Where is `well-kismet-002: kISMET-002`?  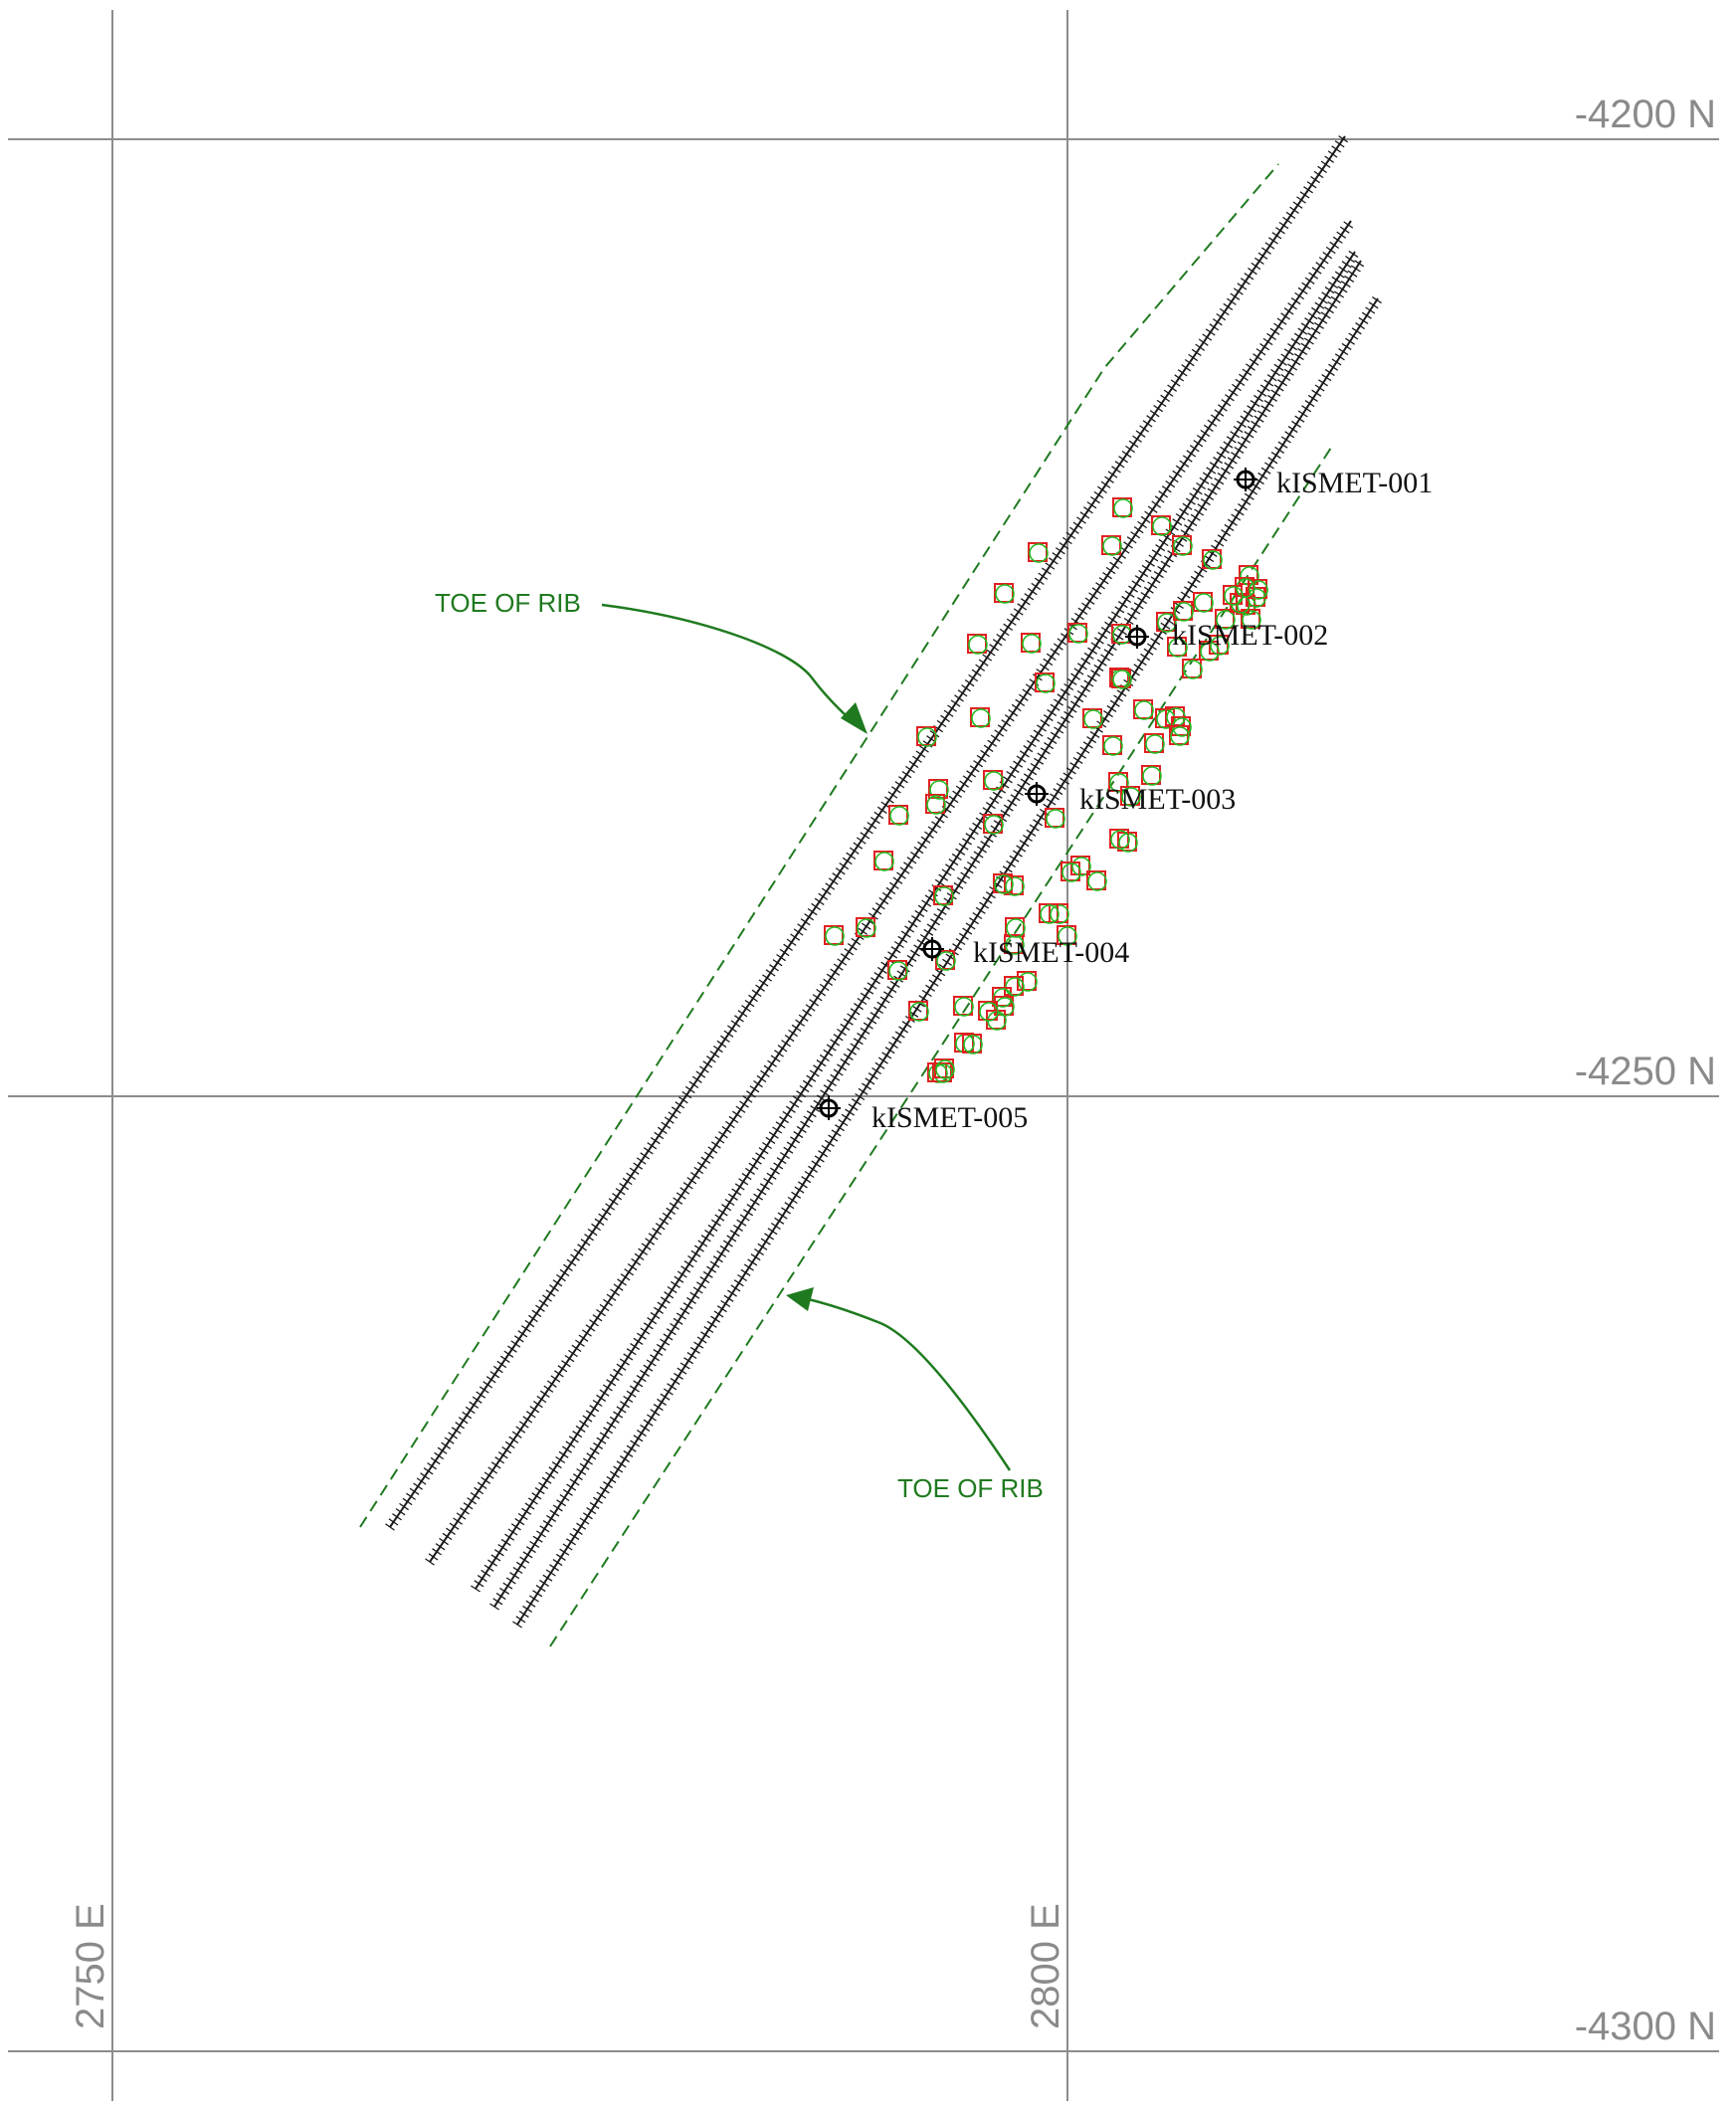
well-kismet-002: kISMET-002 is located at coordinates (1226, 635).